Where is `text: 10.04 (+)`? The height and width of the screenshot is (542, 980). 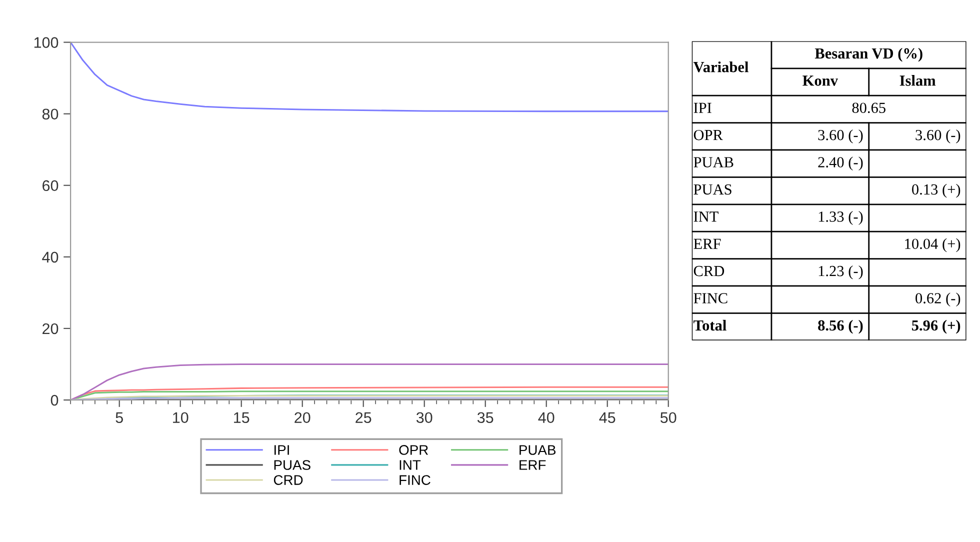 text: 10.04 (+) is located at coordinates (932, 245).